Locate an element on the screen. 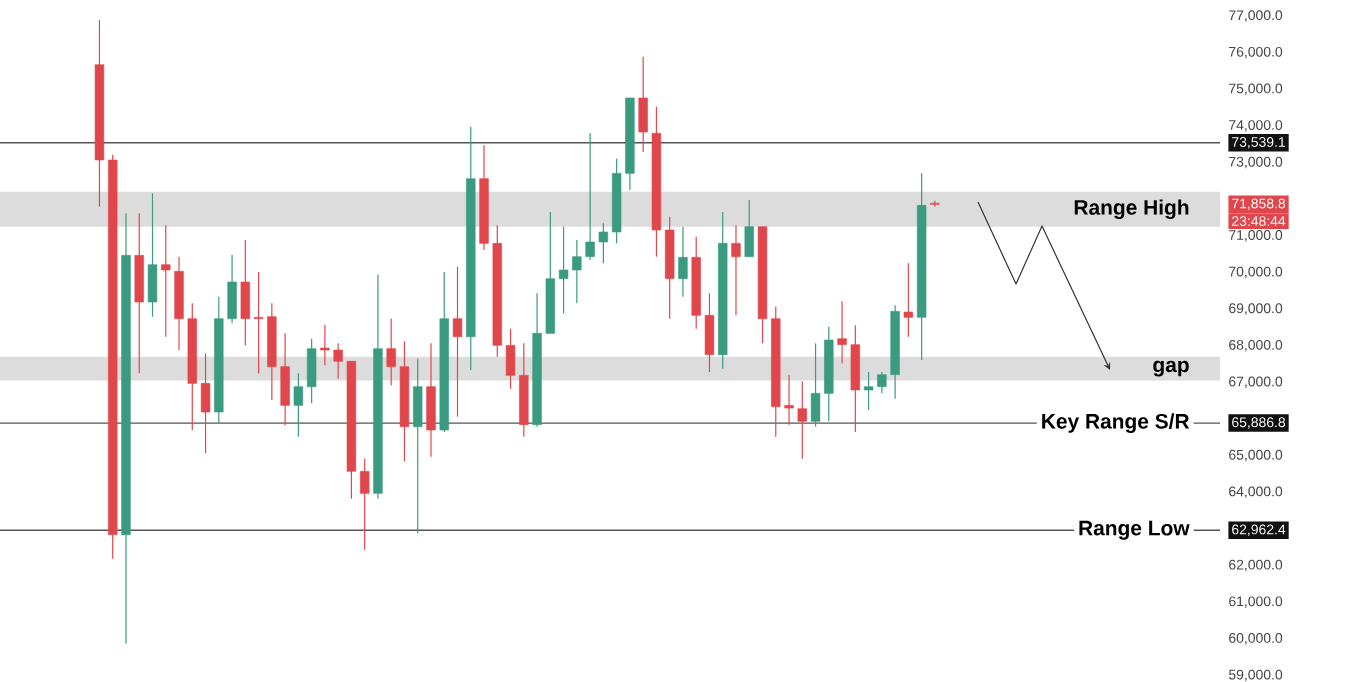  ref-line-label: Range Low is located at coordinates (1134, 530).